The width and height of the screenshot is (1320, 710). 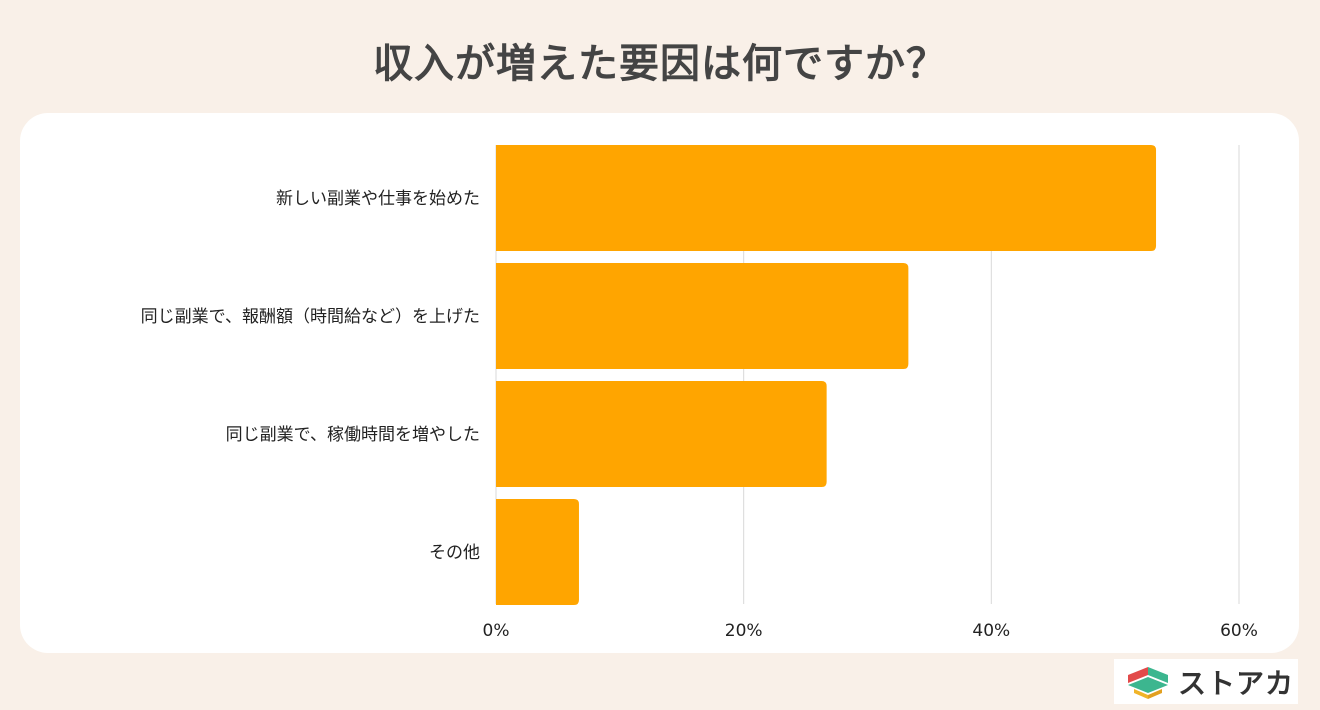 I want to click on brand-logo: ストアカ, so click(x=1206, y=681).